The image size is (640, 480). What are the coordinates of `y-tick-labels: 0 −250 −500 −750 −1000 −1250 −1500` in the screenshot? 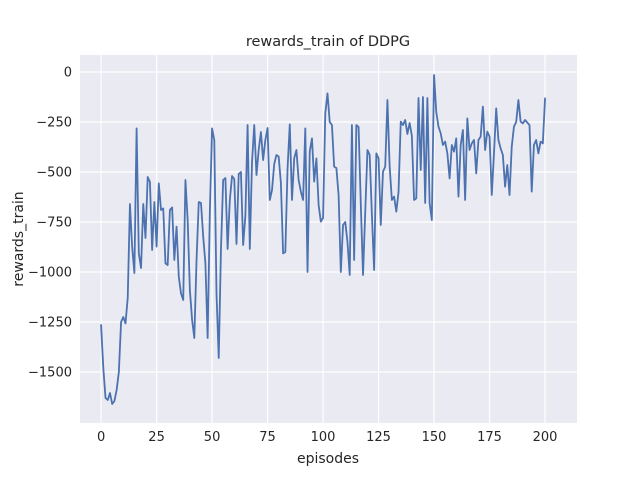 It's located at (50, 223).